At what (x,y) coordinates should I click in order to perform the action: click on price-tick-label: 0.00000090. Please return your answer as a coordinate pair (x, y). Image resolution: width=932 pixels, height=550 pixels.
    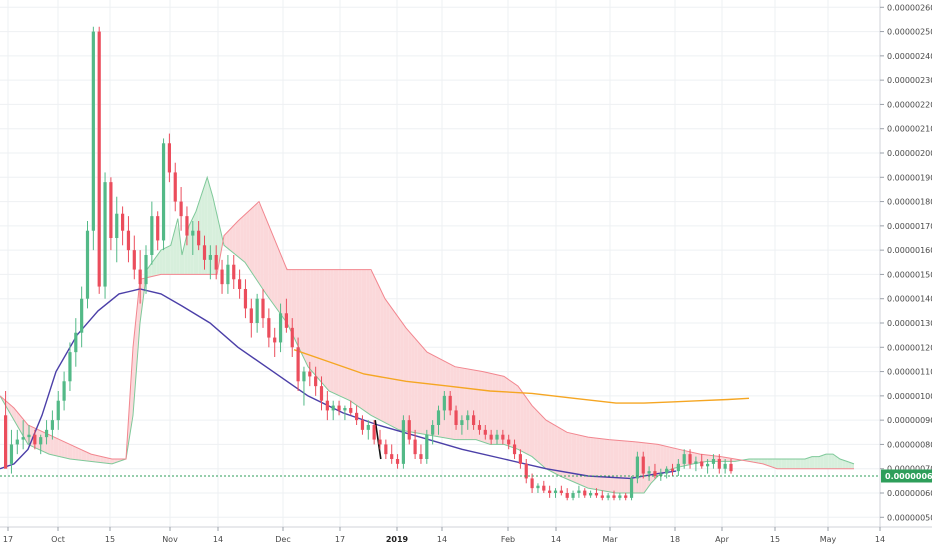
    Looking at the image, I should click on (909, 420).